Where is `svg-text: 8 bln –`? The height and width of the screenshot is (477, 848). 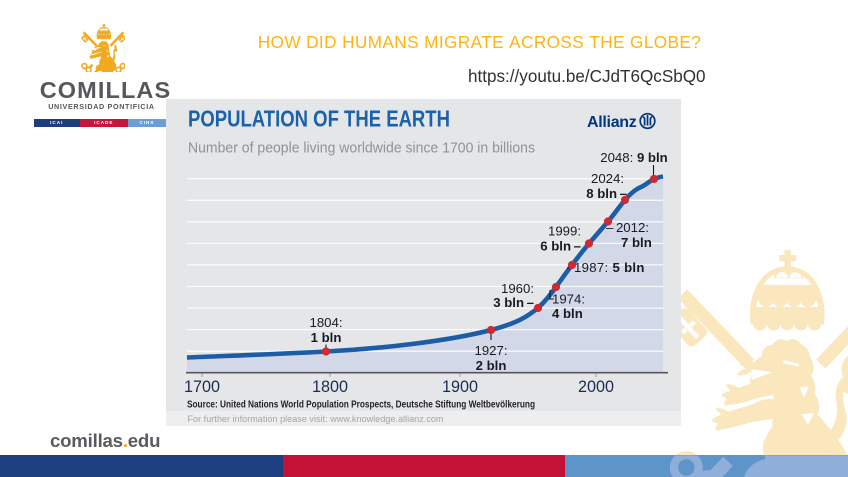
svg-text: 8 bln – is located at coordinates (606, 193).